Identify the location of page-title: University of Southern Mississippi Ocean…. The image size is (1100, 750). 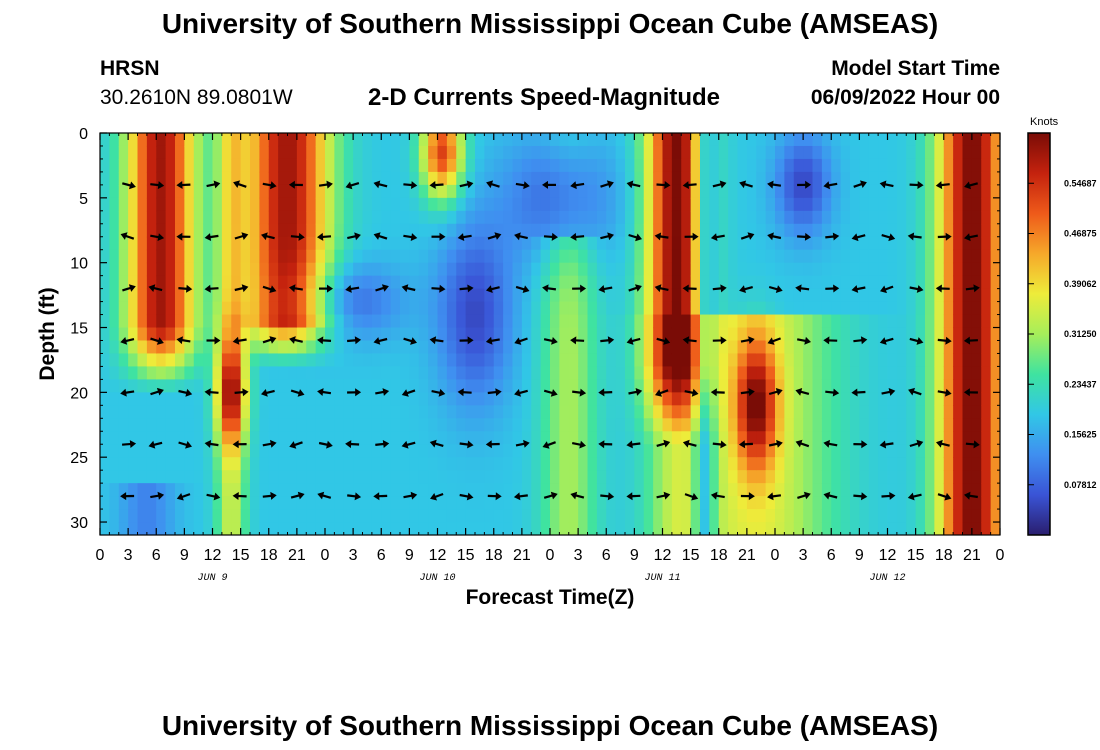
(550, 23).